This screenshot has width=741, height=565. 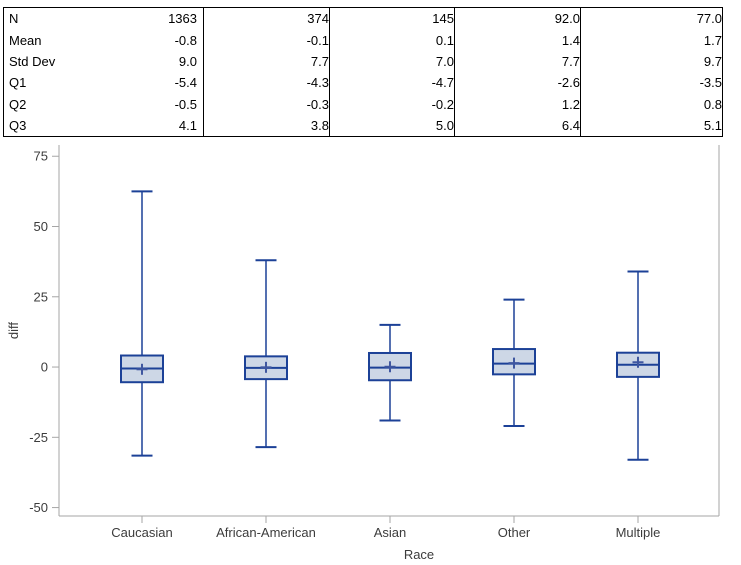 I want to click on stat-cell: 9.0, so click(x=187, y=61).